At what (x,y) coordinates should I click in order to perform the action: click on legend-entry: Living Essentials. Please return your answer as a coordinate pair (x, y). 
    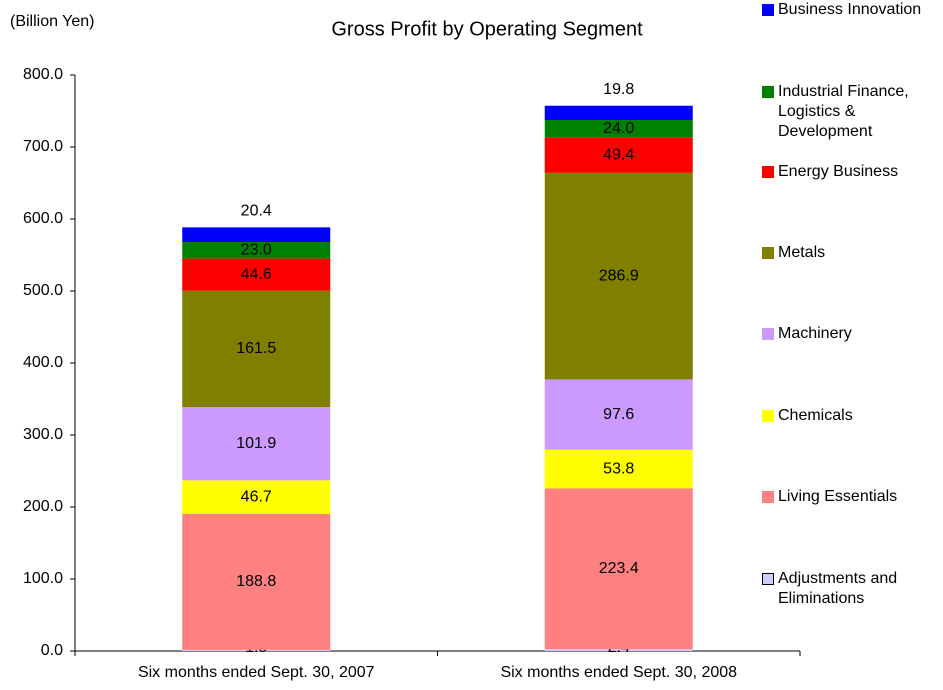
    Looking at the image, I should click on (852, 497).